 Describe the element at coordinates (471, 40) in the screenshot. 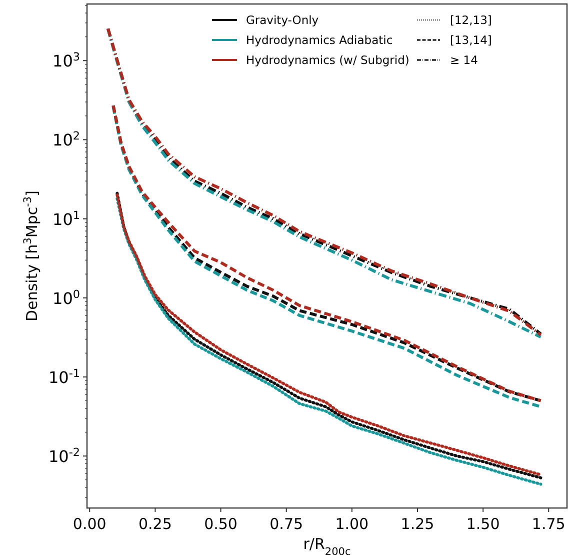

I see `annotation: [13,14]` at that location.